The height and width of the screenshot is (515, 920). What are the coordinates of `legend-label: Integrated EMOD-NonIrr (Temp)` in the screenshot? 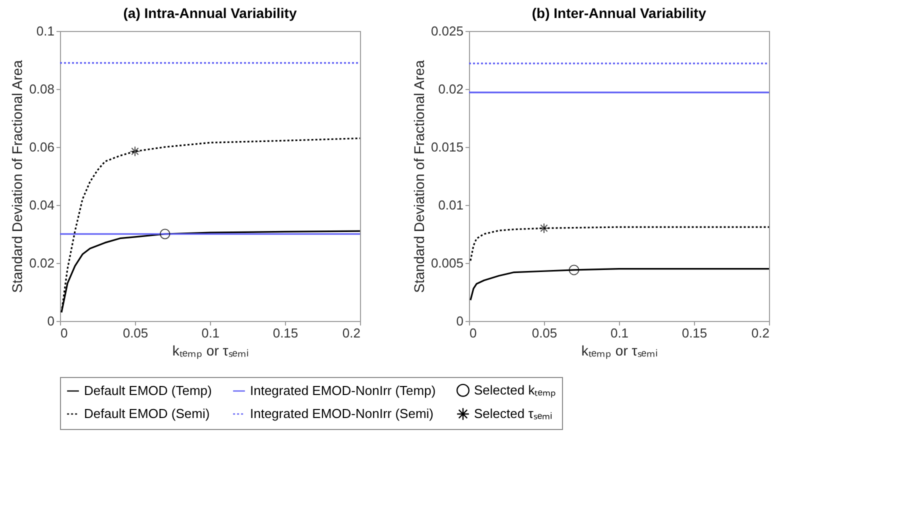 It's located at (343, 390).